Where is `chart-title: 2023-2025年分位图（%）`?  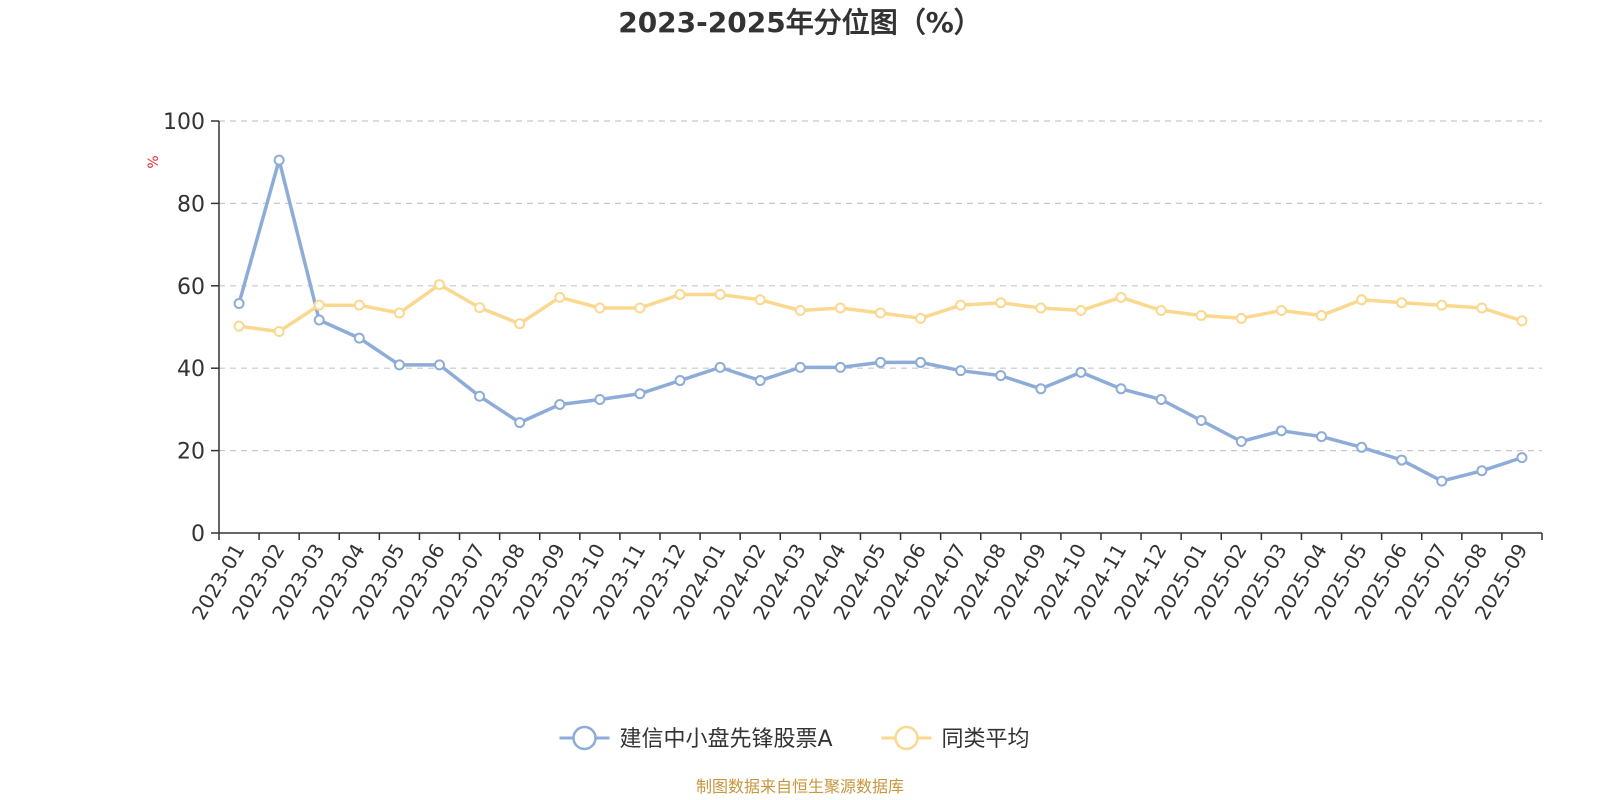
chart-title: 2023-2025年分位图（%） is located at coordinates (800, 22).